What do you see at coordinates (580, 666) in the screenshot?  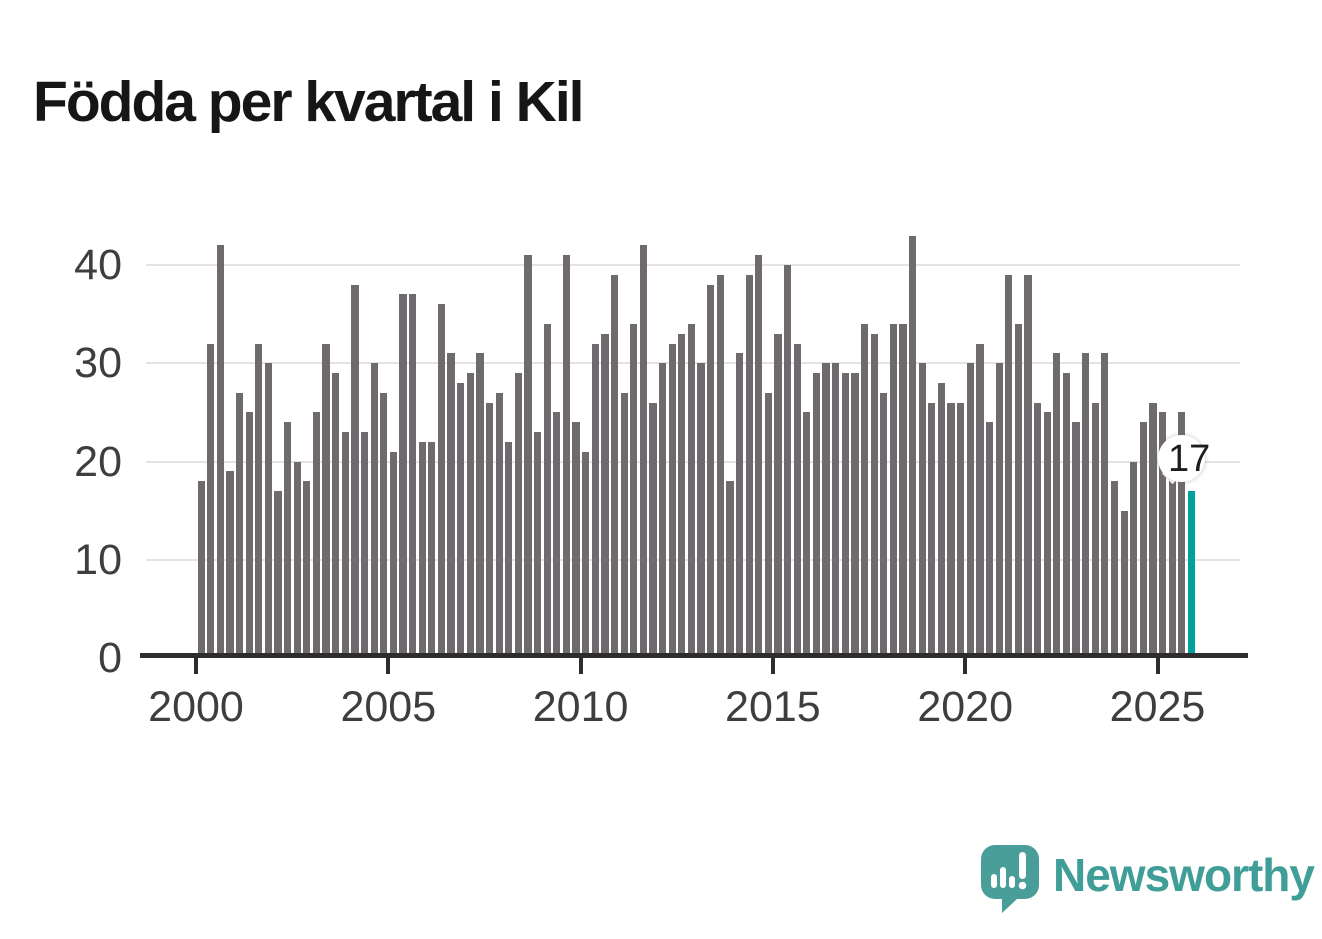 I see `x-axis-tick-2010` at bounding box center [580, 666].